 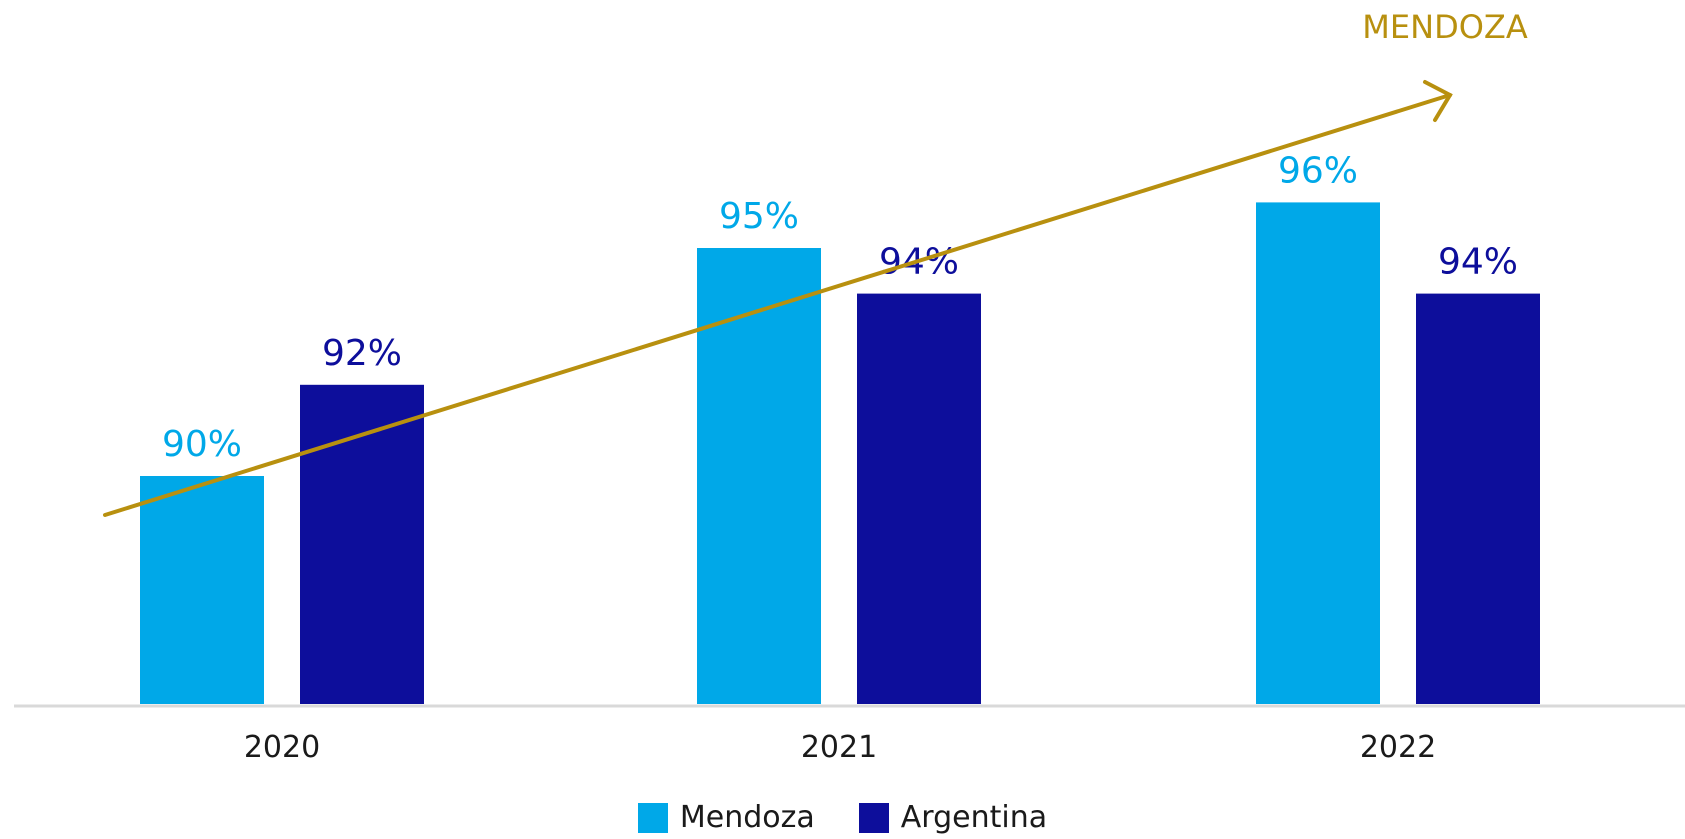 What do you see at coordinates (1398, 747) in the screenshot?
I see `x-tick-label-2022: 2022` at bounding box center [1398, 747].